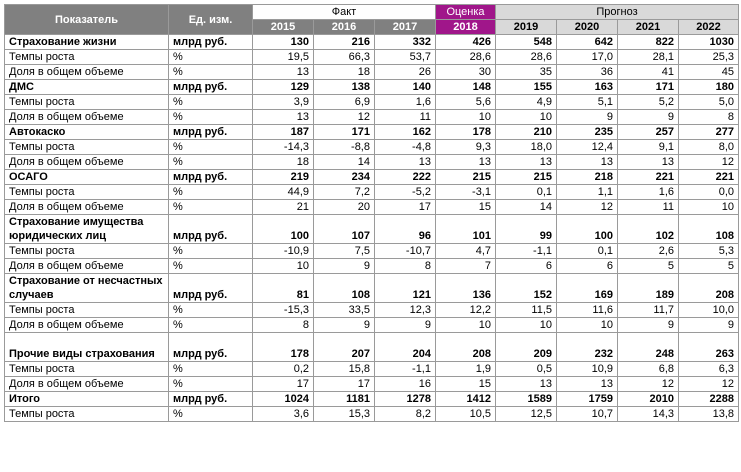 This screenshot has width=741, height=472. What do you see at coordinates (465, 251) in the screenshot?
I see `value-cell: 4,7` at bounding box center [465, 251].